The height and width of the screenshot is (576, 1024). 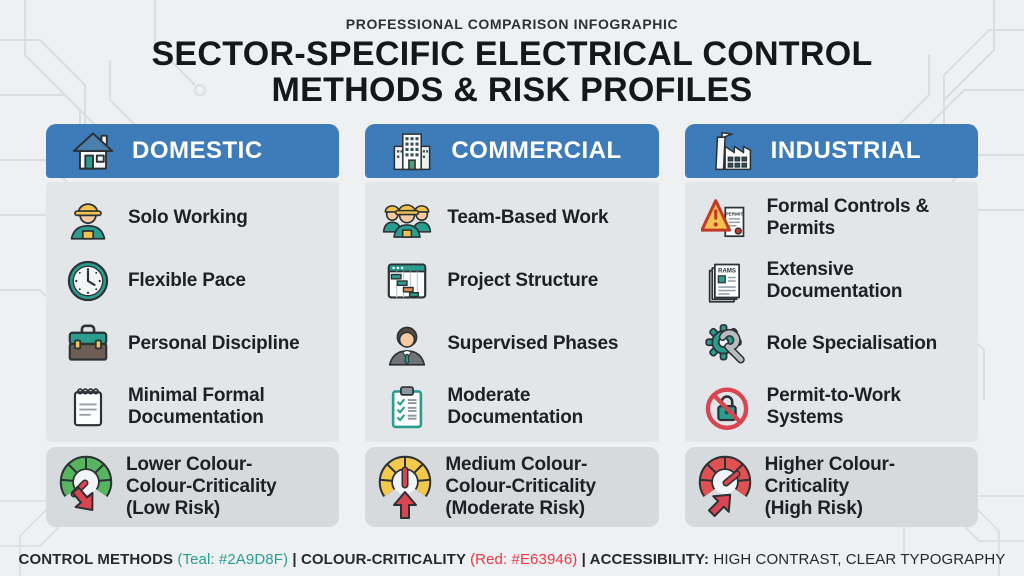 I want to click on gauge-medium-icon, so click(x=405, y=487).